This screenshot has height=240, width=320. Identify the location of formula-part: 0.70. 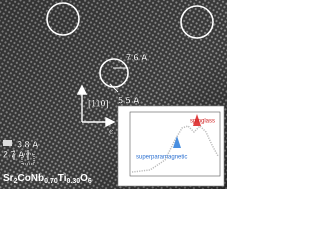
(51, 181).